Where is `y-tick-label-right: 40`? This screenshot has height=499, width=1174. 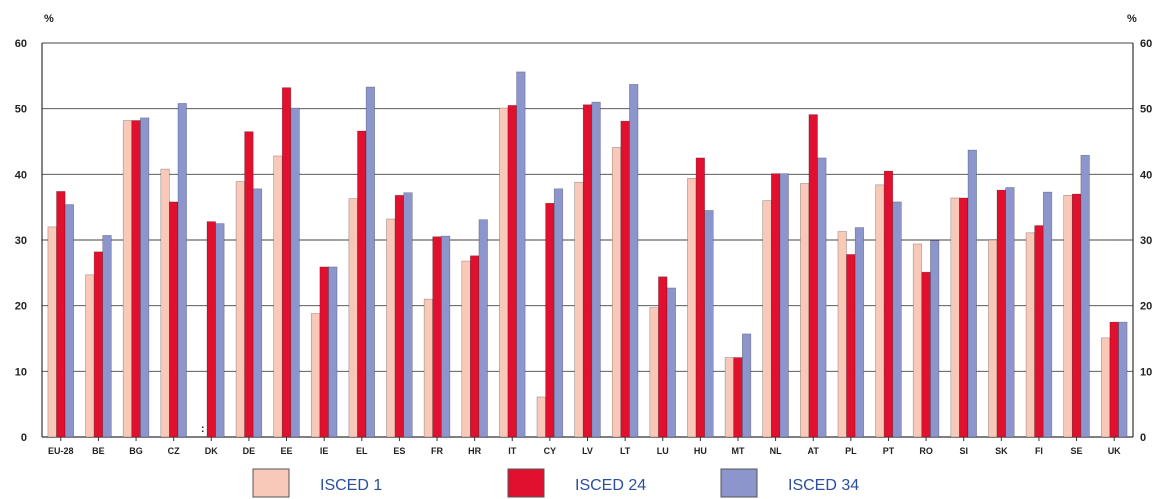 y-tick-label-right: 40 is located at coordinates (1146, 175).